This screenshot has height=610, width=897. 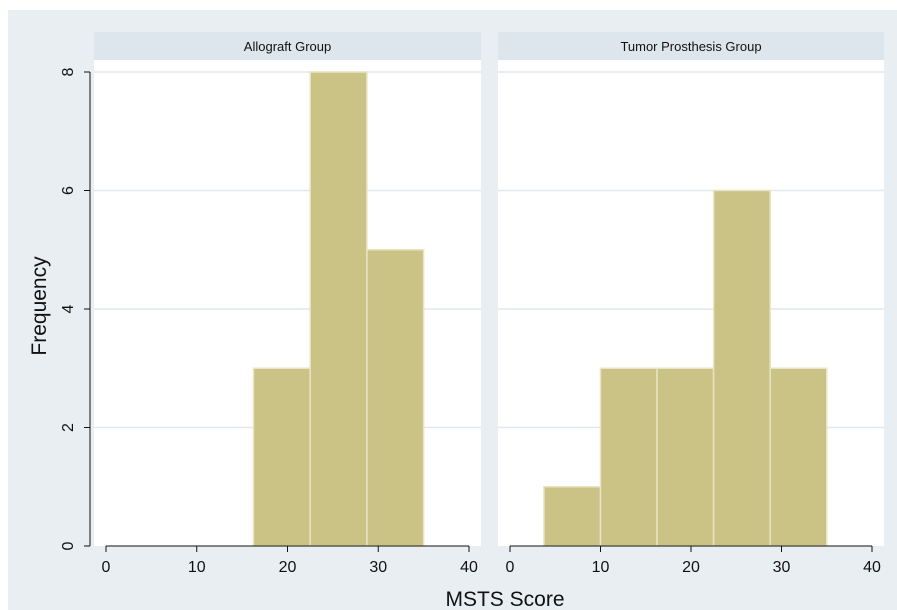 I want to click on panel-title: Allograft Group, so click(x=287, y=46).